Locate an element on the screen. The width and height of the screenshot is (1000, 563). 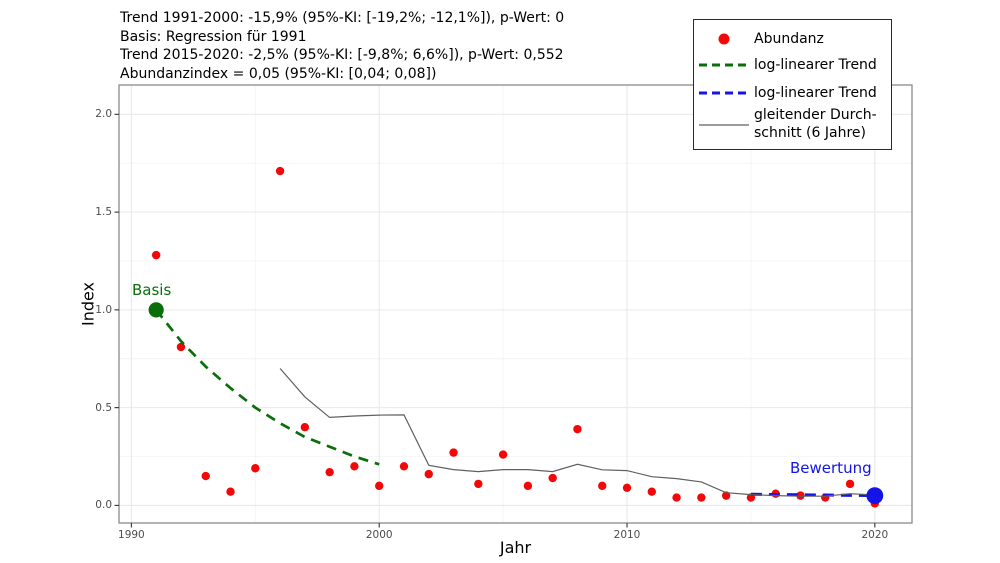
x-tick-label: 2010 is located at coordinates (627, 535).